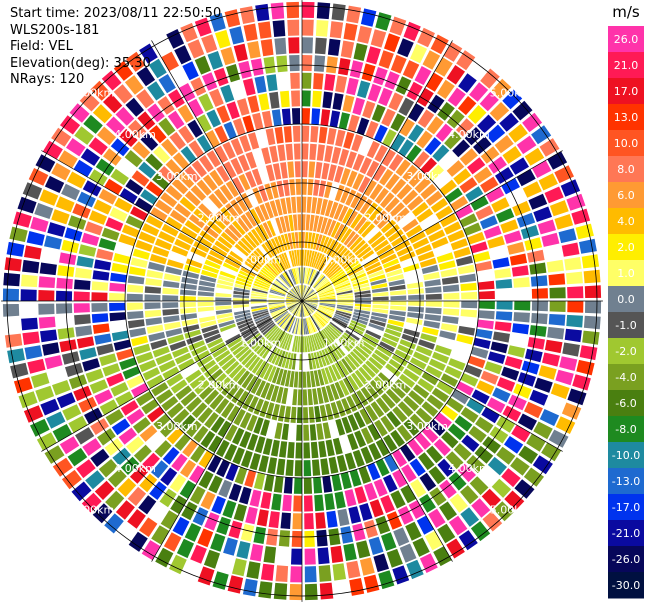 Image resolution: width=647 pixels, height=607 pixels. I want to click on colorbar-swatch, so click(626, 39).